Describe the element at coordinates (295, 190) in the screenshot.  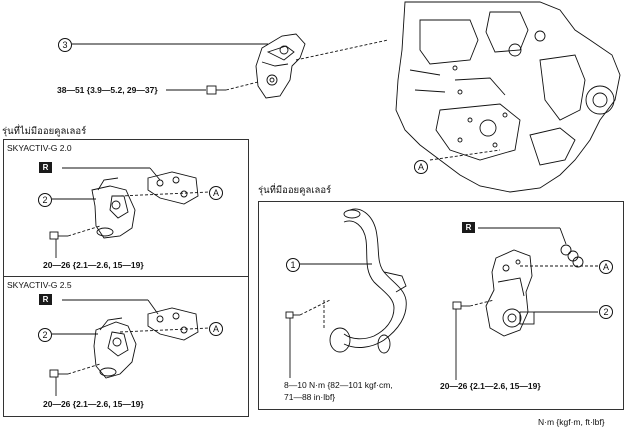
I see `with-oil-cooler-heading: รุ่นที่มีออยคูลเลอร์` at that location.